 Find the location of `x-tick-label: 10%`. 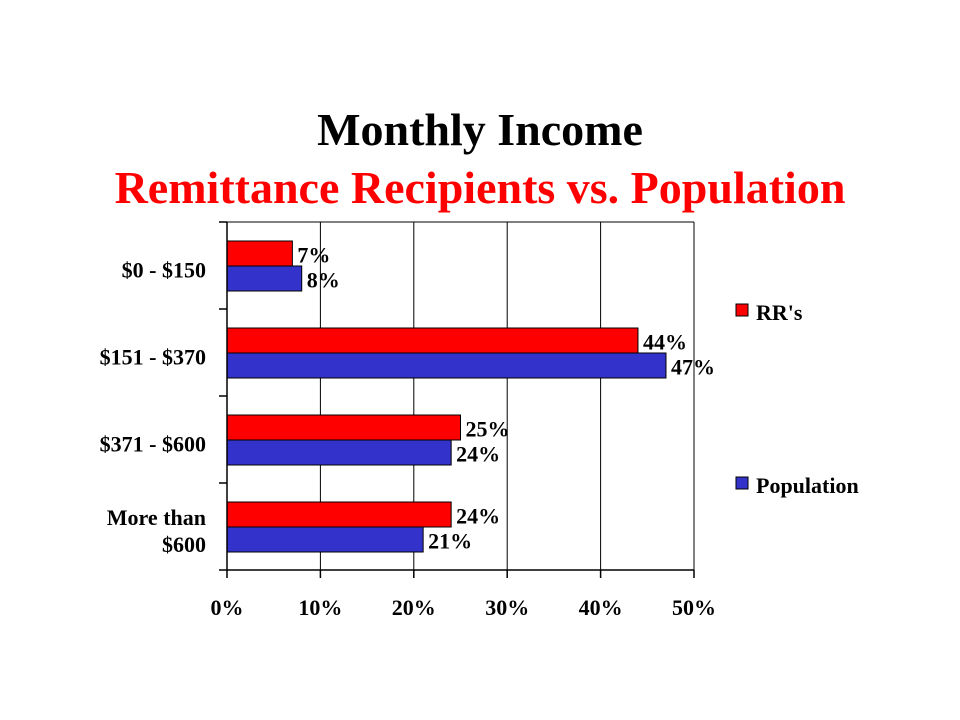

x-tick-label: 10% is located at coordinates (320, 607).